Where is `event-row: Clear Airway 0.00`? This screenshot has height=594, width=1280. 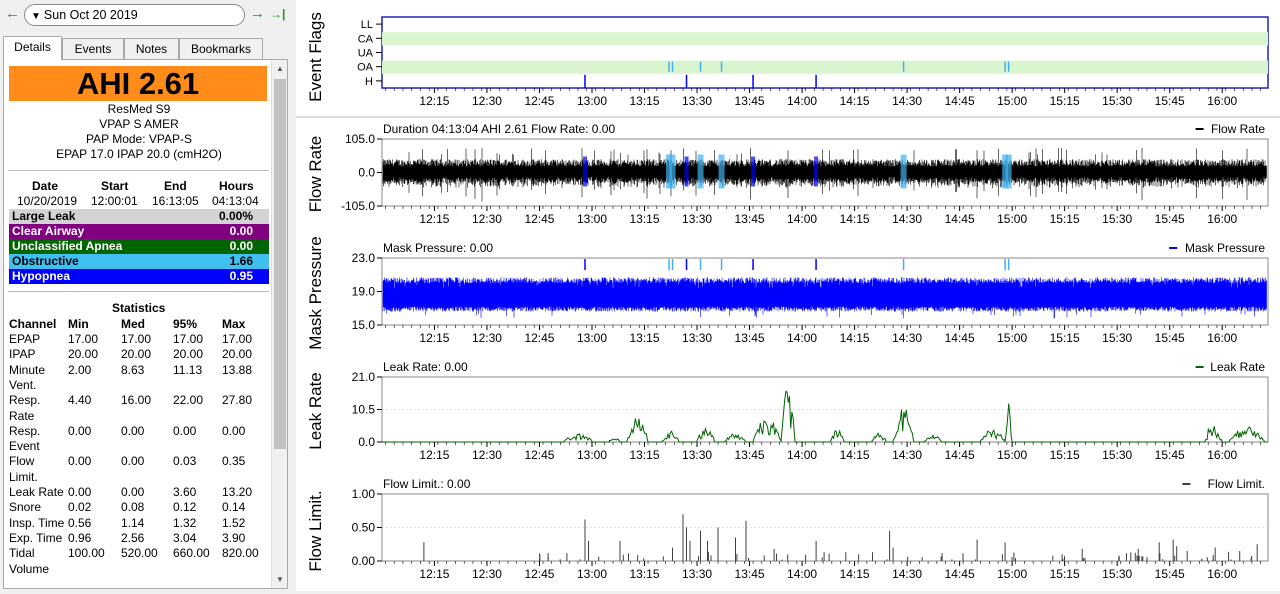
event-row: Clear Airway 0.00 is located at coordinates (139, 231).